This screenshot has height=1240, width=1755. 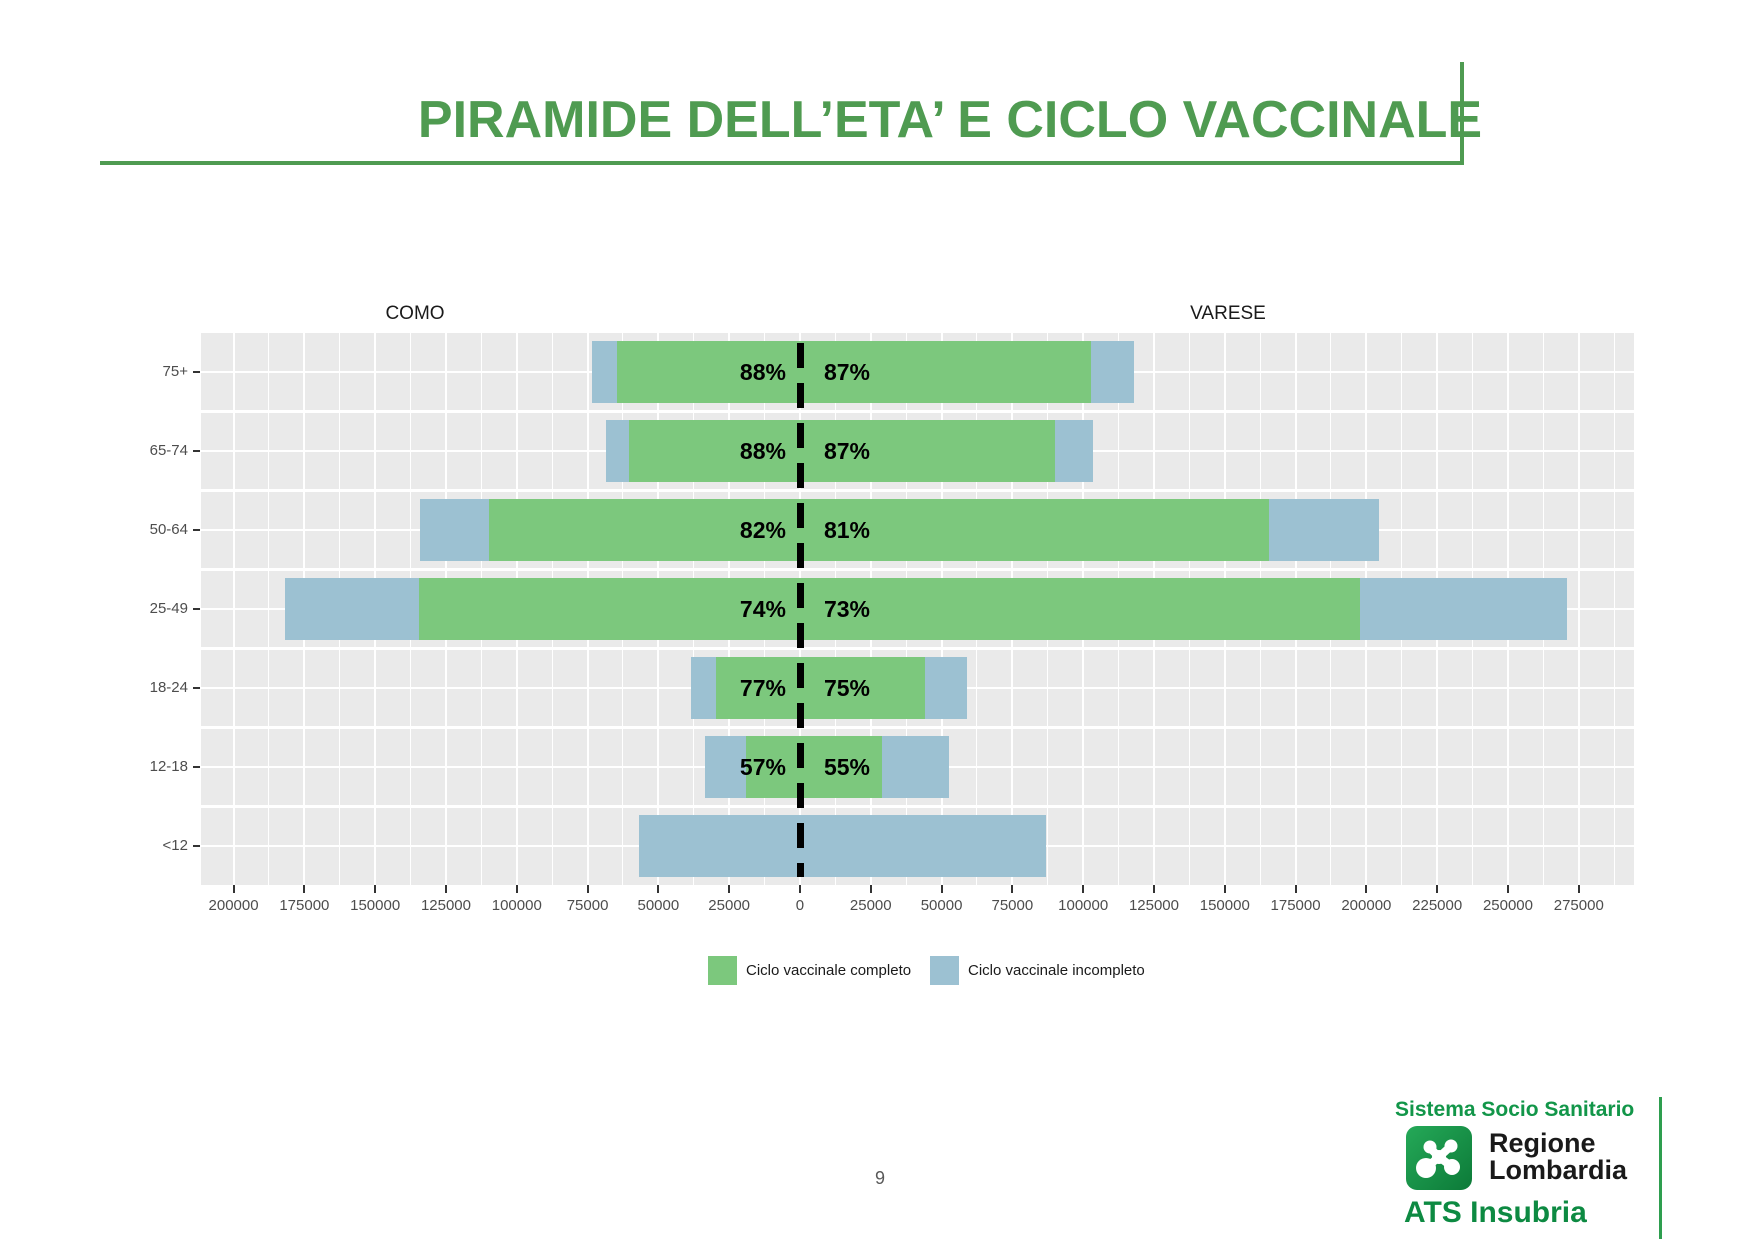 What do you see at coordinates (1228, 313) in the screenshot?
I see `varese-label: VARESE` at bounding box center [1228, 313].